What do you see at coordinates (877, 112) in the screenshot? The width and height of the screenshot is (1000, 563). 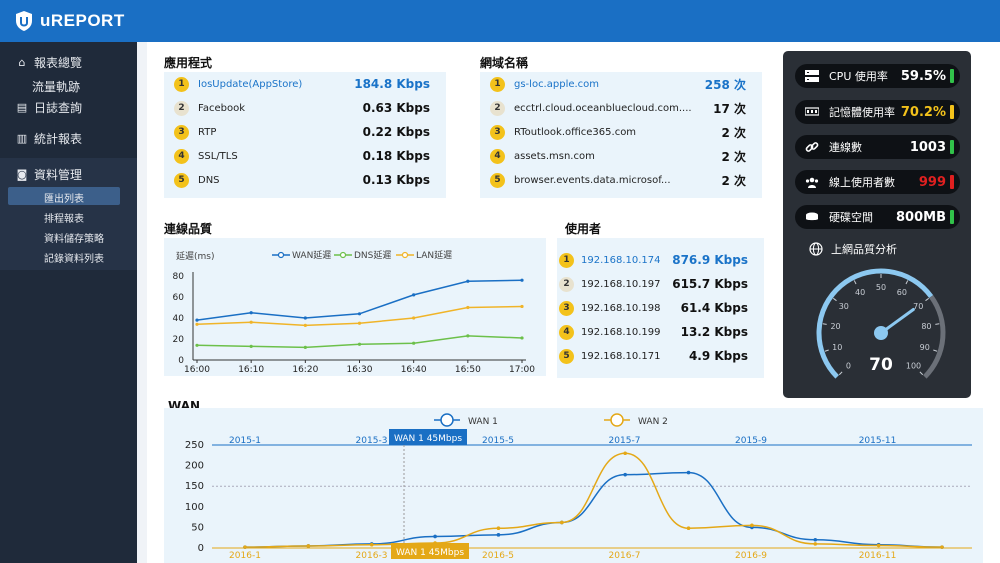 I see `memory-stat: 記憶體使用率 70.2%` at bounding box center [877, 112].